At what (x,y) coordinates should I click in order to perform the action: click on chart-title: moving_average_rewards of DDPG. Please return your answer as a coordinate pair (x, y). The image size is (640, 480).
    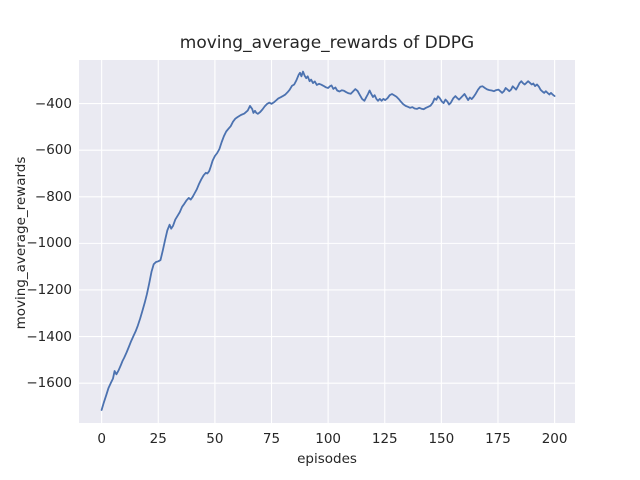
    Looking at the image, I should click on (327, 43).